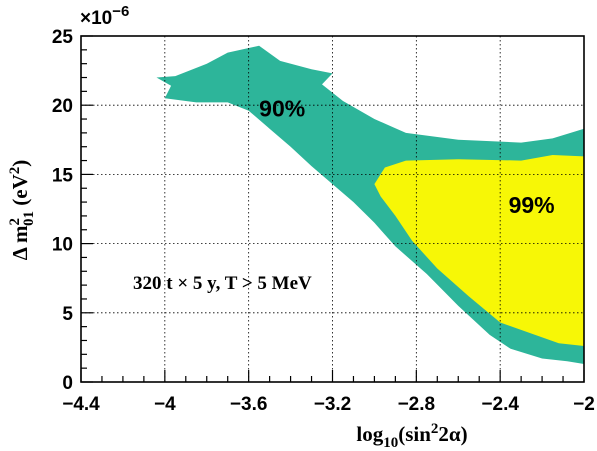 Image resolution: width=597 pixels, height=451 pixels. Describe the element at coordinates (63, 37) in the screenshot. I see `y-tick-label: 25` at that location.